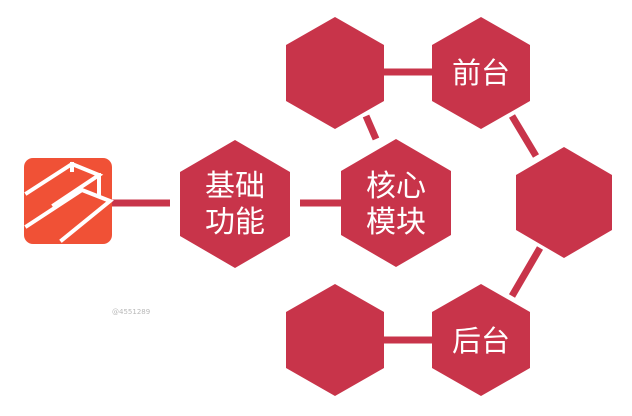 This screenshot has height=416, width=632. What do you see at coordinates (335, 73) in the screenshot?
I see `node-topleft-hex` at bounding box center [335, 73].